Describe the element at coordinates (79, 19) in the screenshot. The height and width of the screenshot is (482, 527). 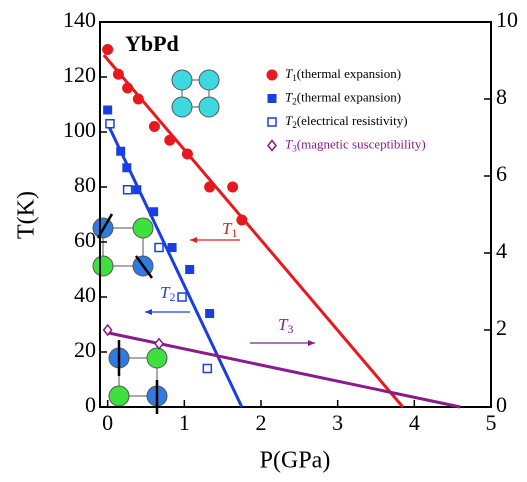
I see `y-tick-label: 140` at that location.